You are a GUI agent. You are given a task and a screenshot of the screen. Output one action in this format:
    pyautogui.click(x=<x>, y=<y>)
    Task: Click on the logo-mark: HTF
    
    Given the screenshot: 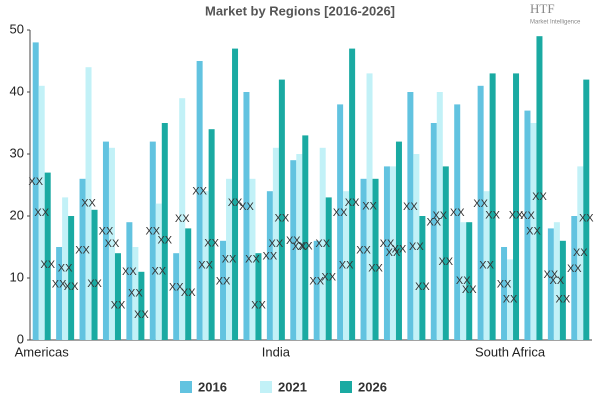 What is the action you would take?
    pyautogui.click(x=542, y=8)
    